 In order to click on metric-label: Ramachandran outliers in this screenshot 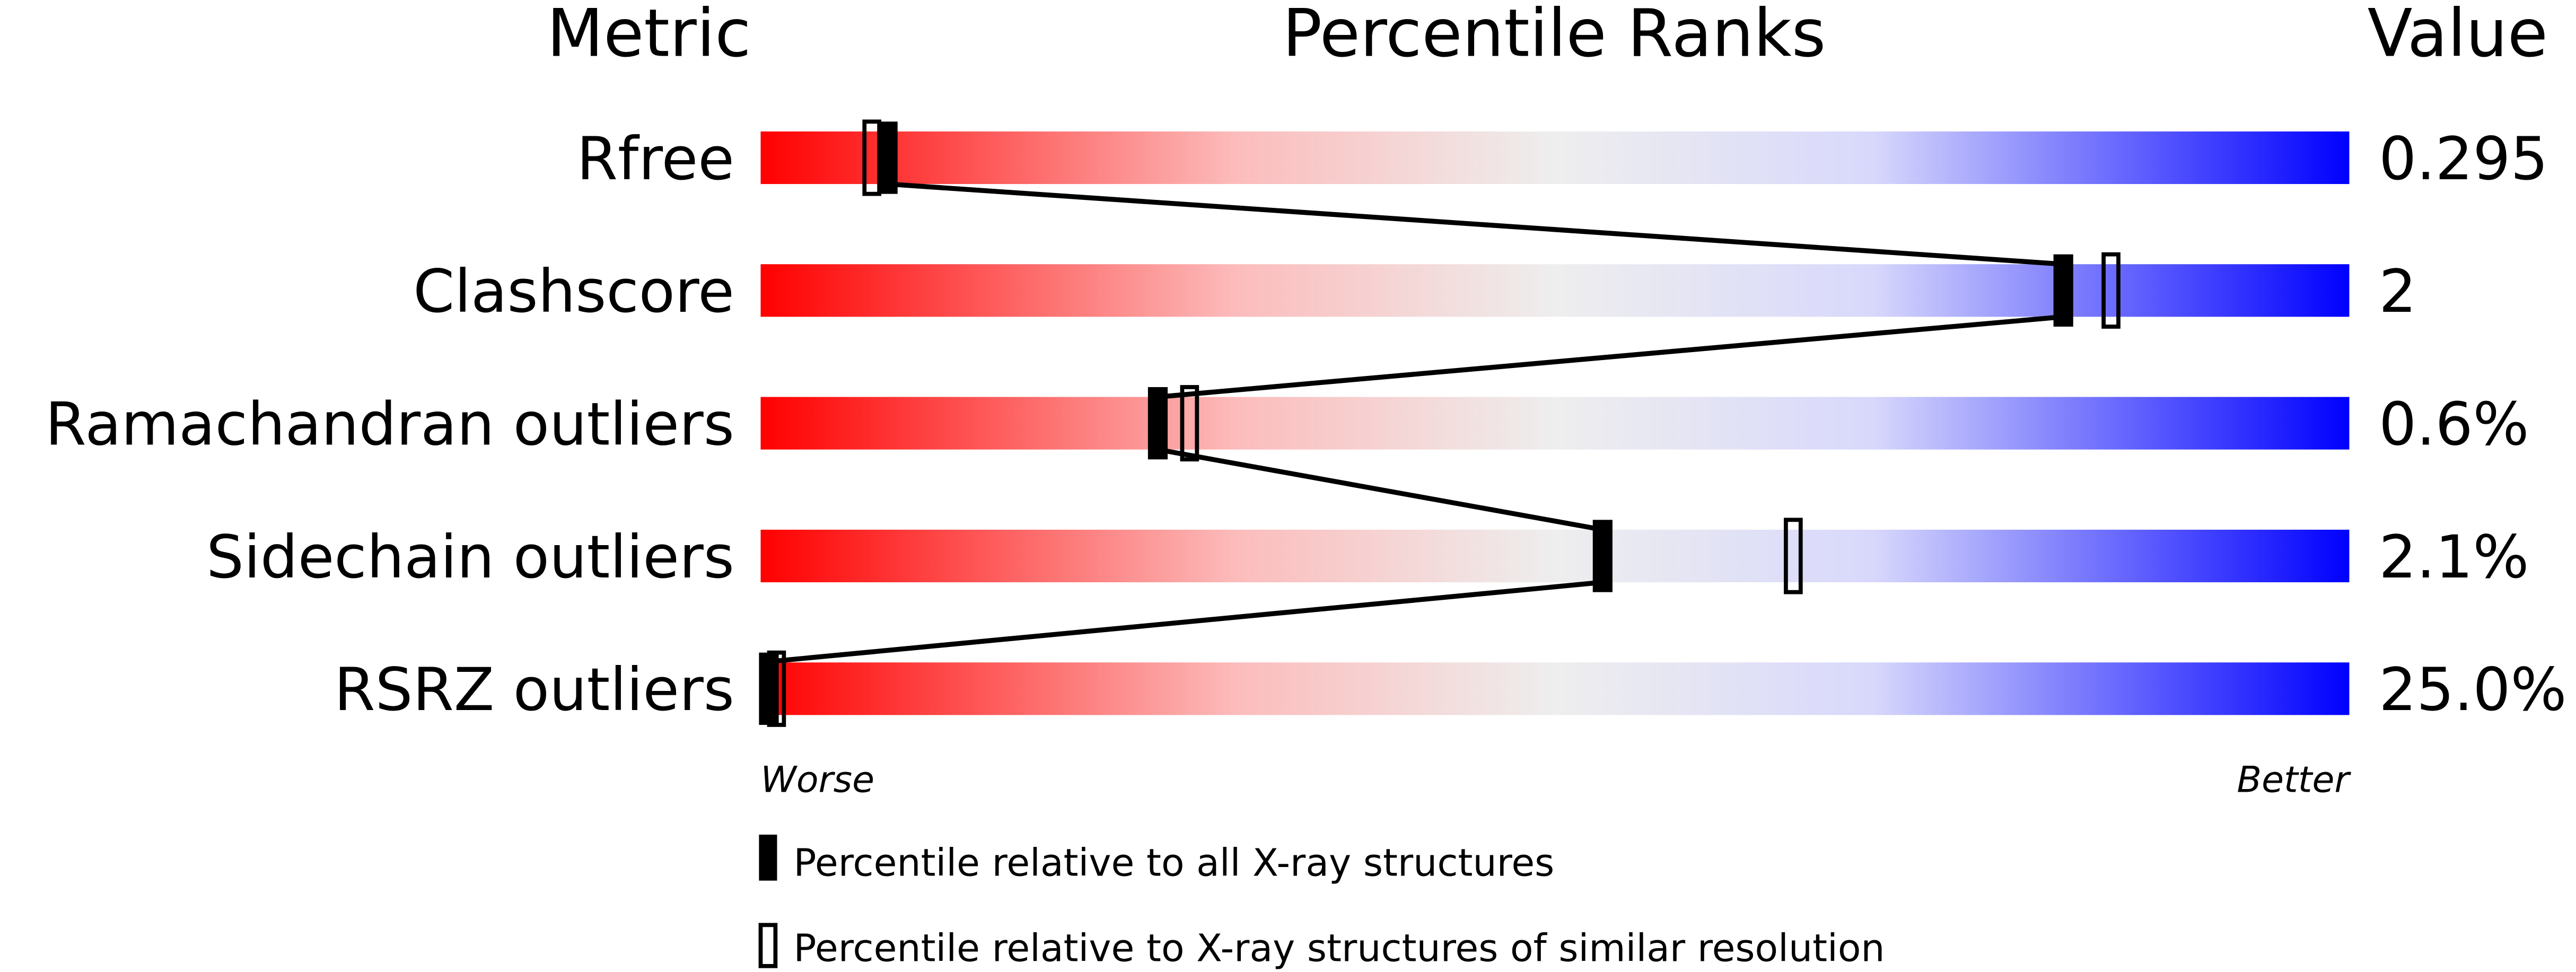, I will do `click(389, 424)`.